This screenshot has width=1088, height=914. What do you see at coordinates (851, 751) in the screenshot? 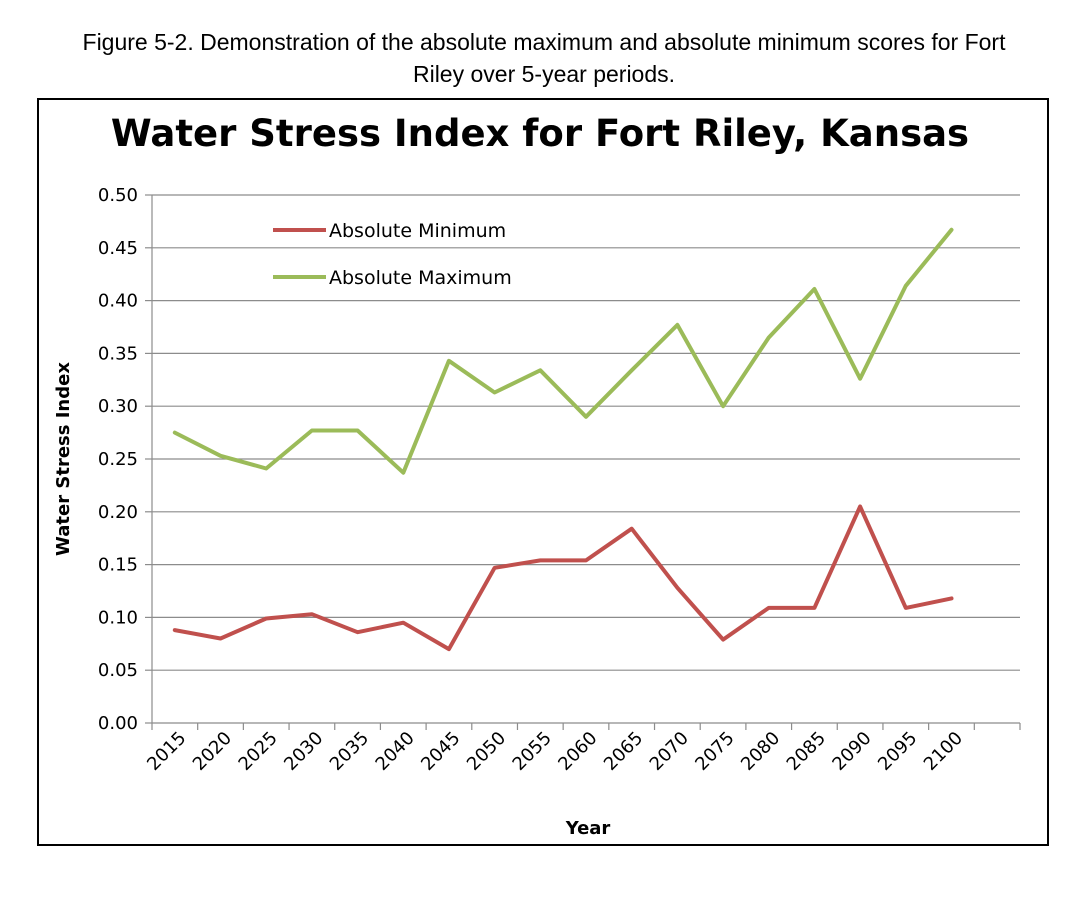
I see `x-tick-label: 2090` at bounding box center [851, 751].